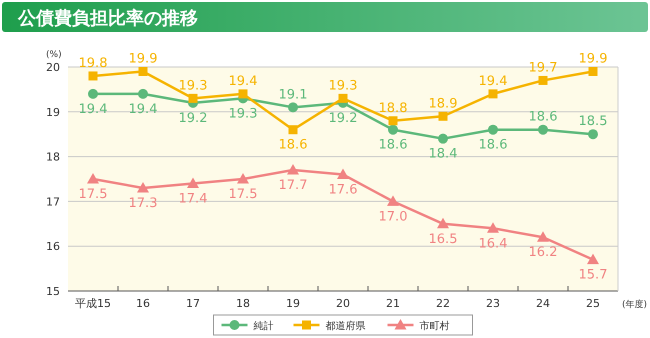 The image size is (650, 338). I want to click on x-tick-label: 25, so click(593, 303).